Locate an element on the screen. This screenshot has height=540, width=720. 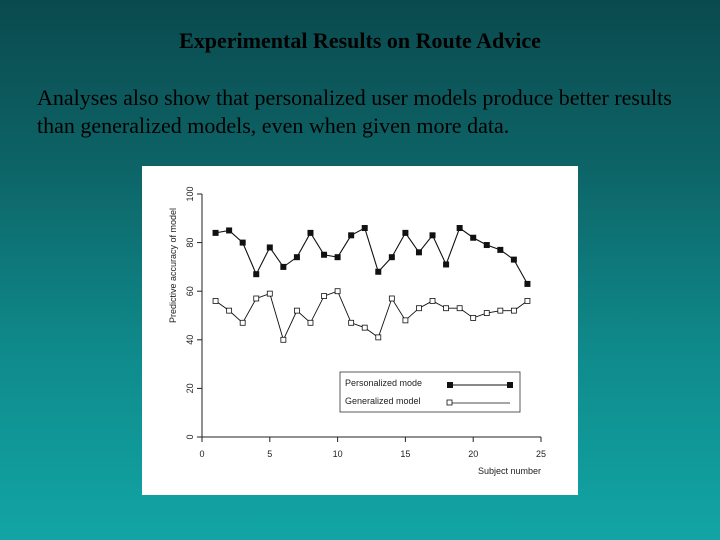
y-tick-label: 0 is located at coordinates (190, 436).